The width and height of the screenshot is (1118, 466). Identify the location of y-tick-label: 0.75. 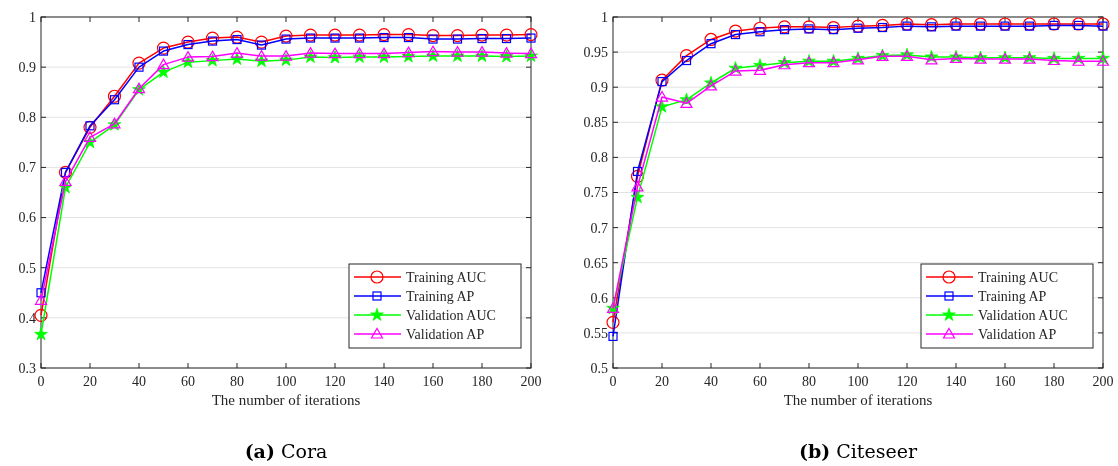
(595, 193).